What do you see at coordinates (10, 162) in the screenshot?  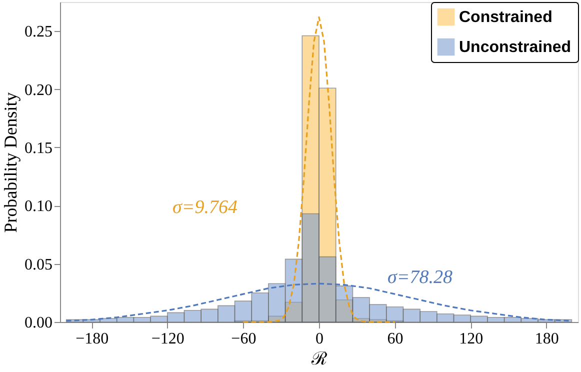 I see `y-axis-title: Probability Density` at bounding box center [10, 162].